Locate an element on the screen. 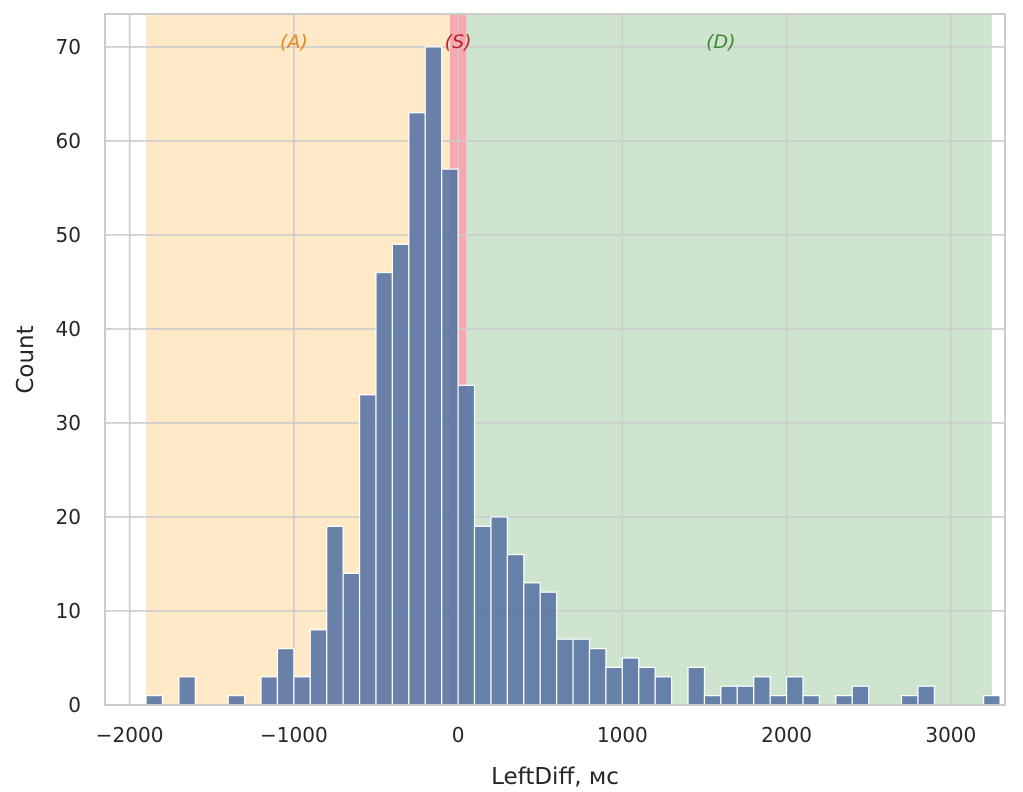 The width and height of the screenshot is (1023, 792). y-tick-labels: 0 10 20 30 40 50 60 70 is located at coordinates (68, 376).